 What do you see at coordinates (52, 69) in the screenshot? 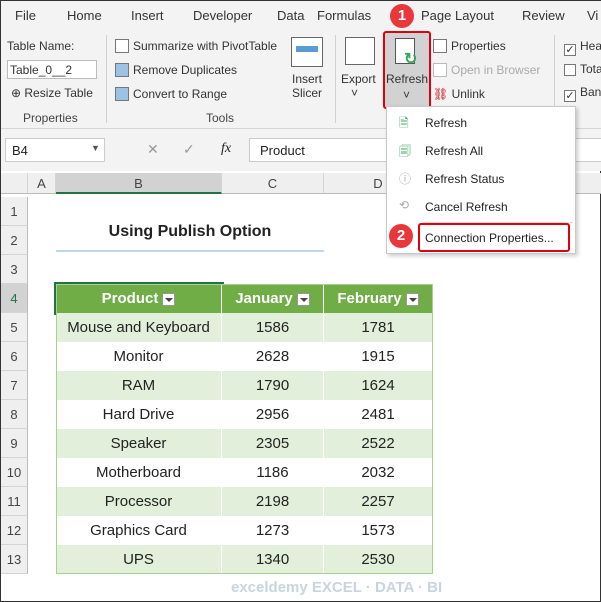
I see `table-name-input: Table_0__2` at bounding box center [52, 69].